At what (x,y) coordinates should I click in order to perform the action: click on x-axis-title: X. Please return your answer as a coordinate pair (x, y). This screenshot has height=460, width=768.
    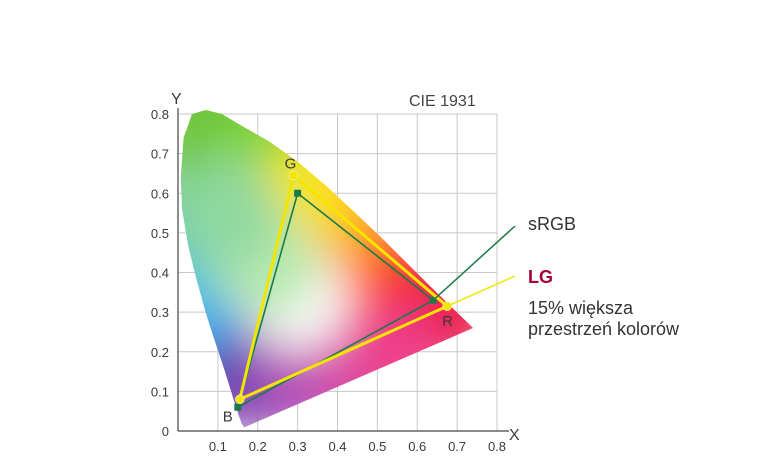
    Looking at the image, I should click on (514, 435).